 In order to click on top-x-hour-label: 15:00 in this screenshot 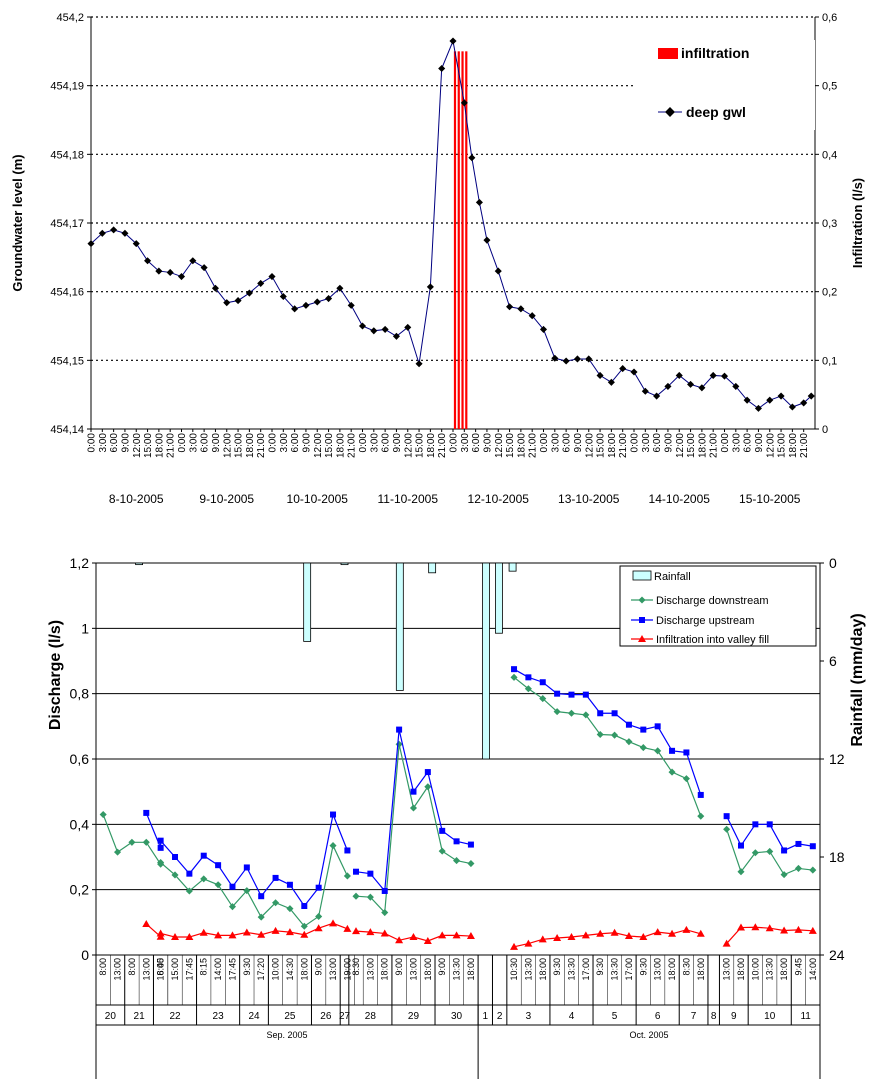, I will do `click(782, 445)`.